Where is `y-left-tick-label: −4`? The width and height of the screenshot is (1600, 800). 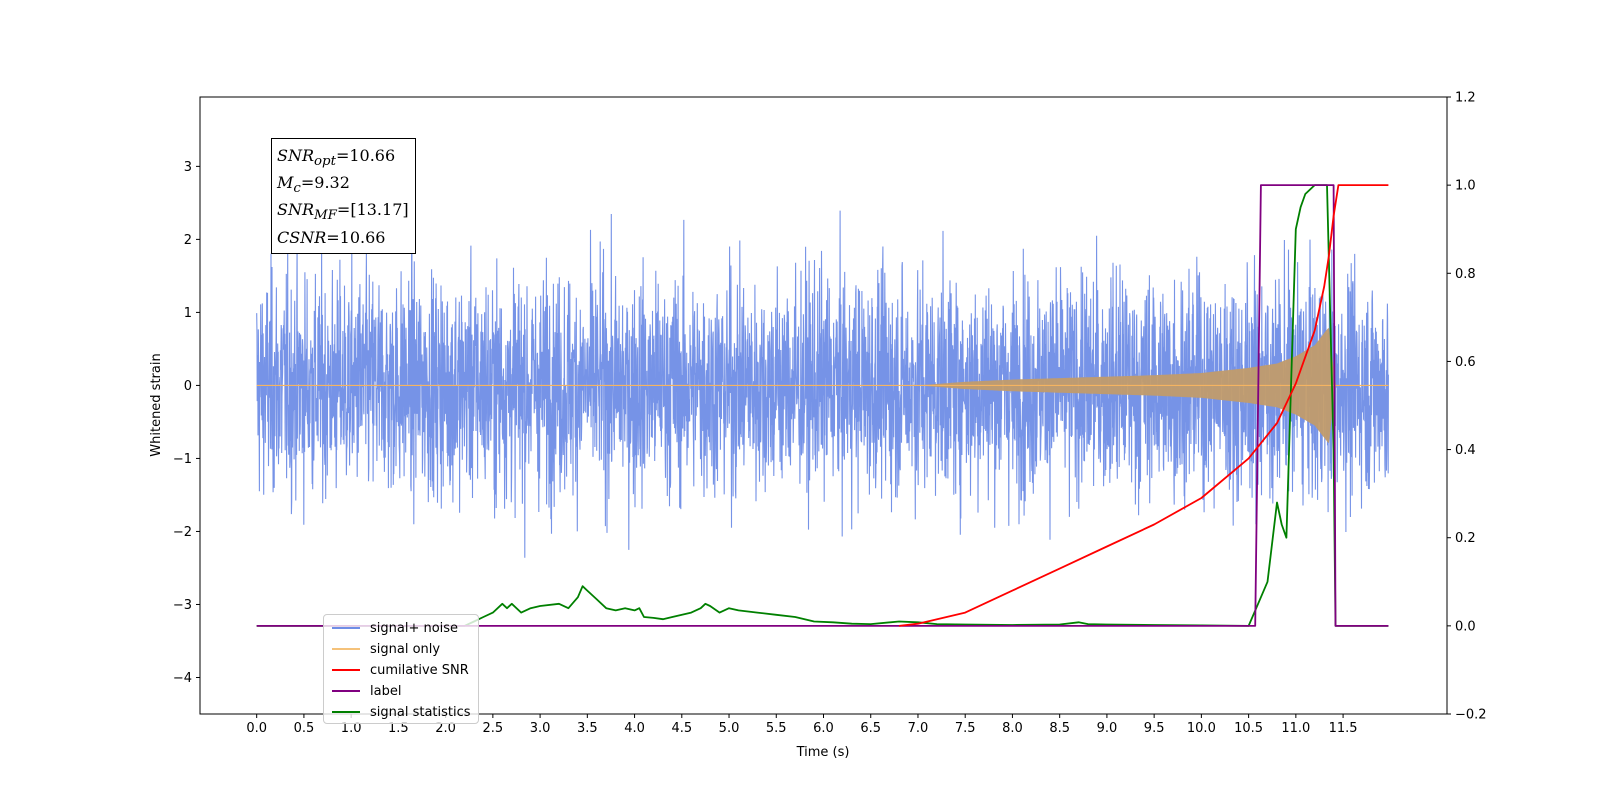
y-left-tick-label: −4 is located at coordinates (182, 678).